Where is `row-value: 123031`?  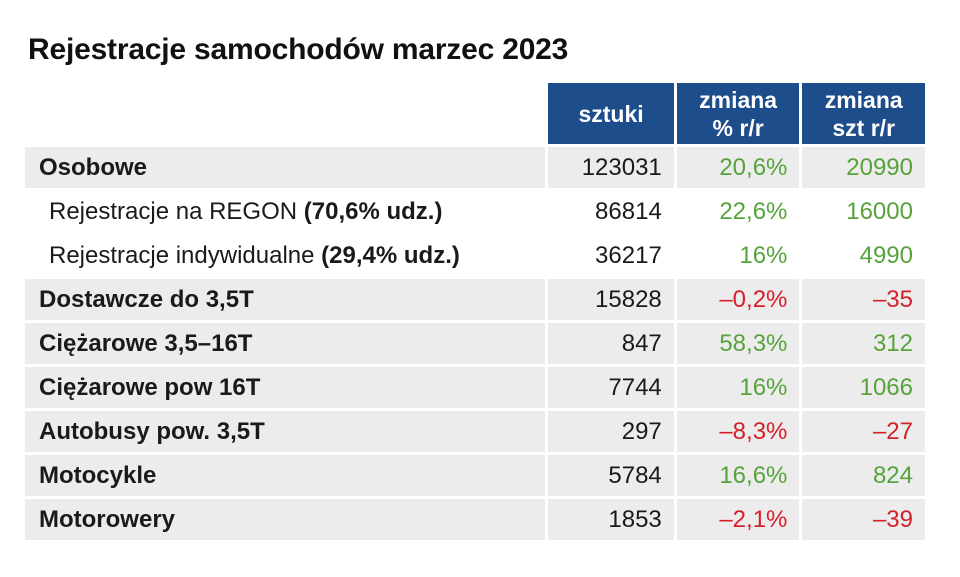
row-value: 123031 is located at coordinates (611, 169).